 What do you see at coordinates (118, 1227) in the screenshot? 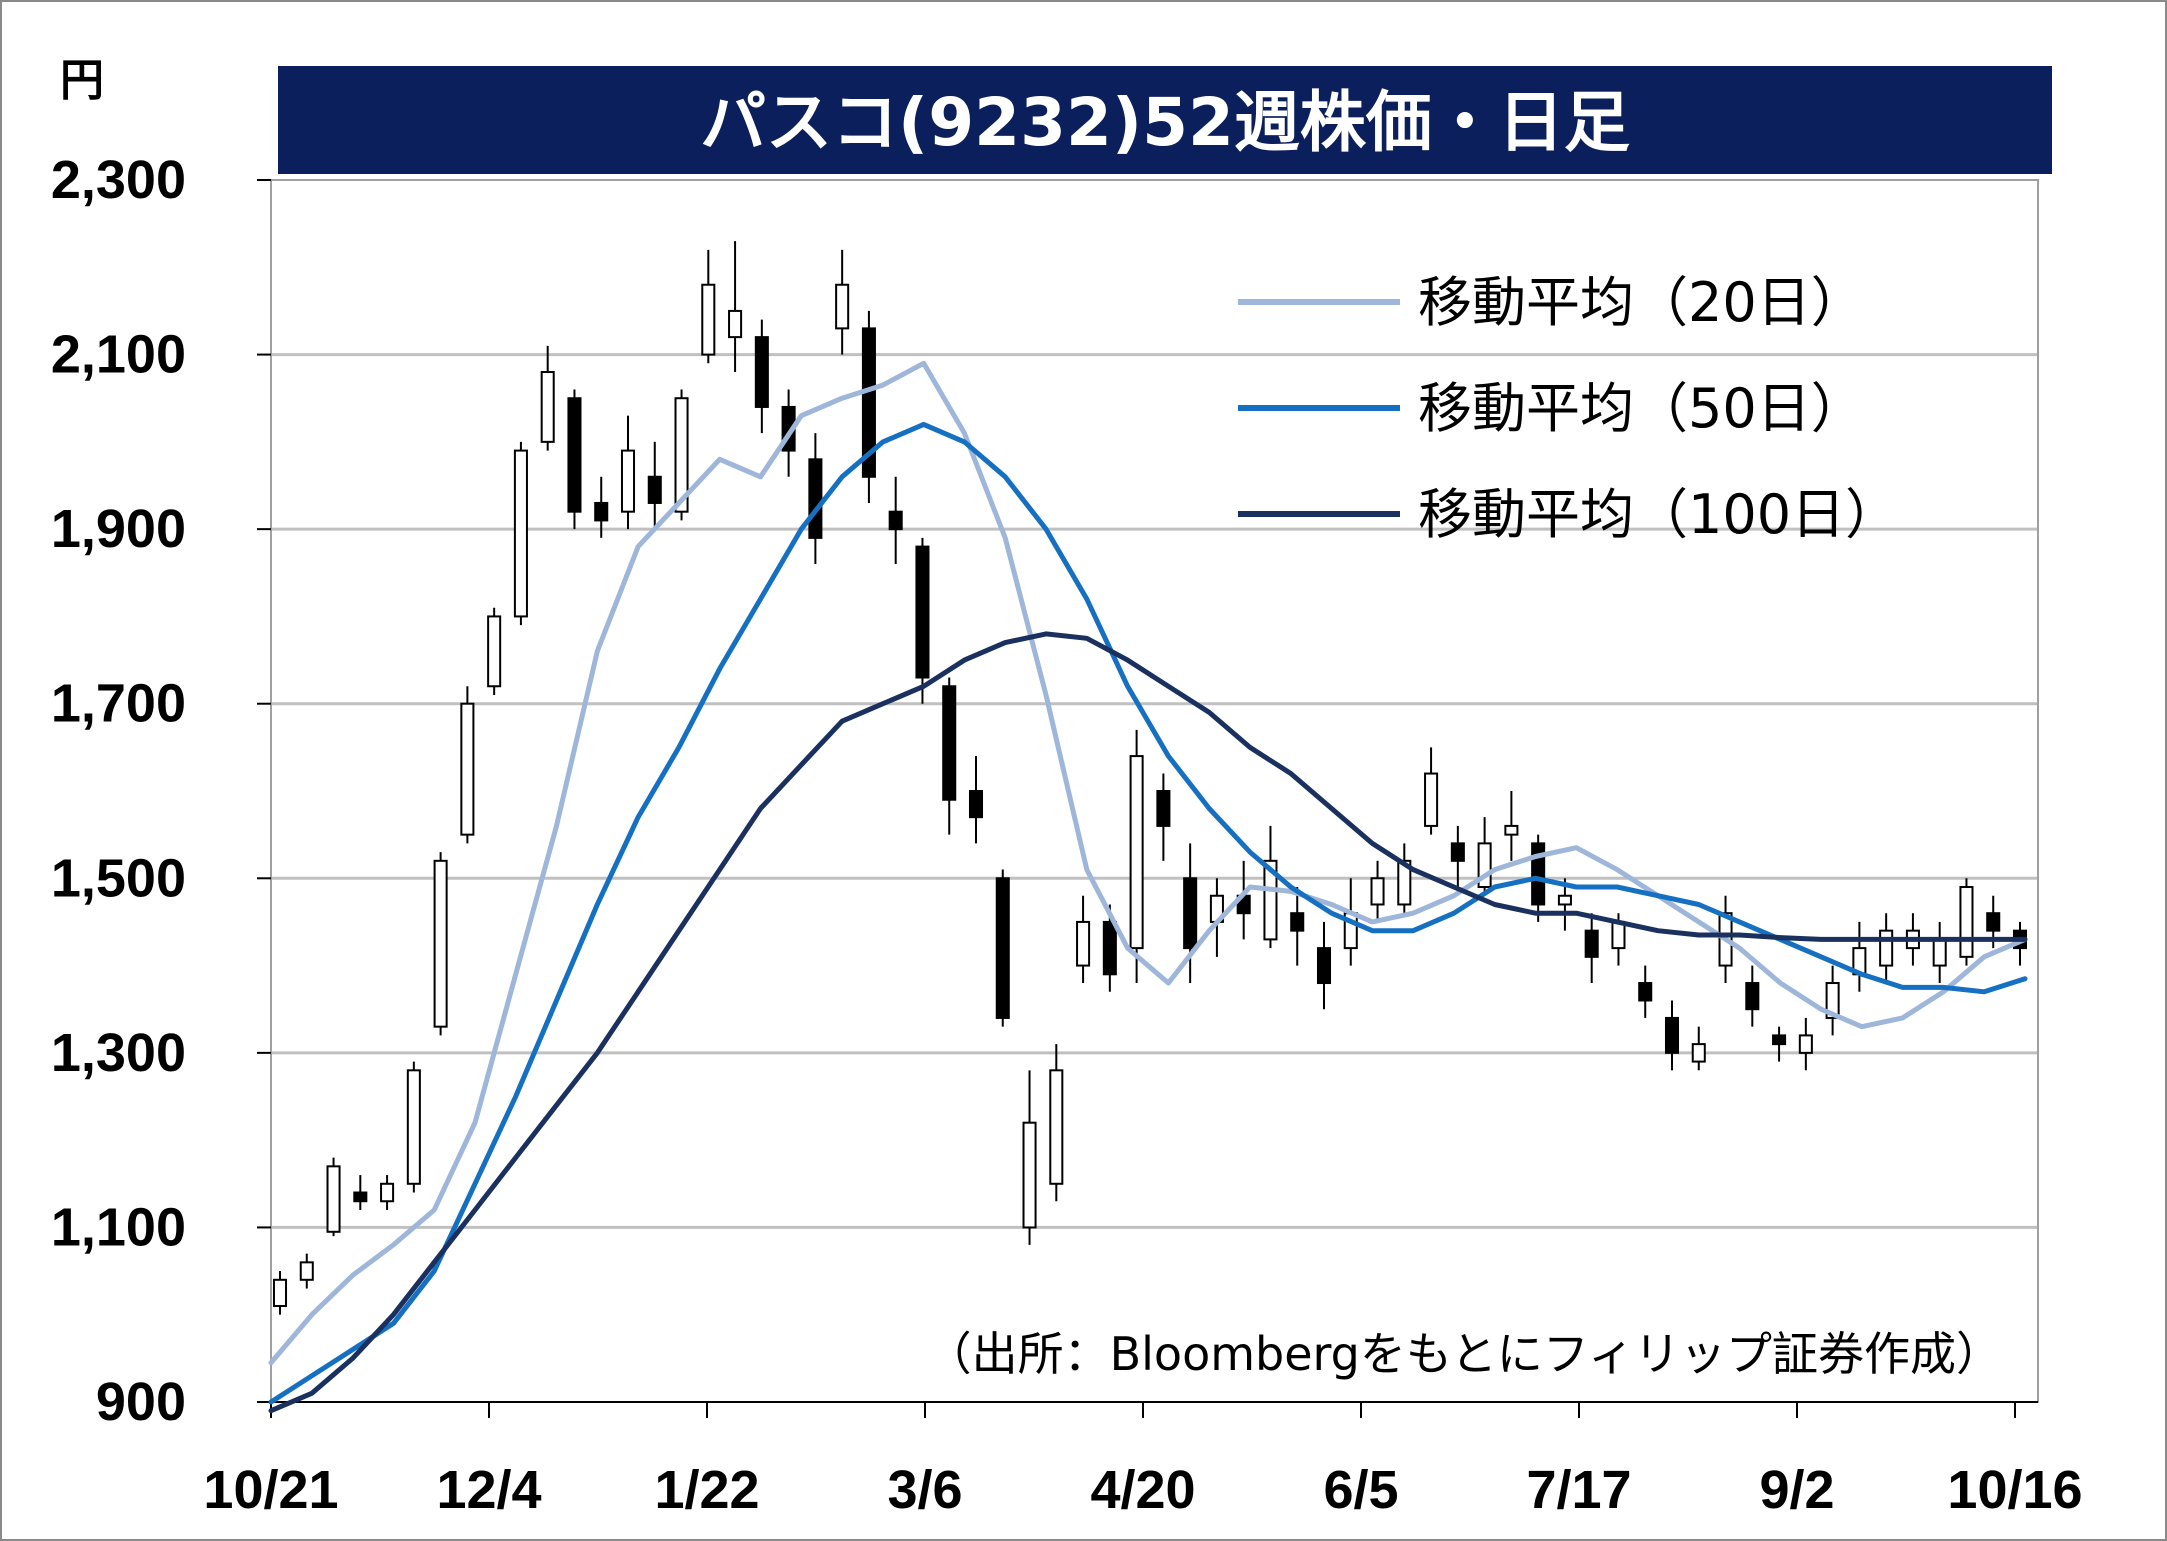
I see `y-tick-label: 1,100` at bounding box center [118, 1227].